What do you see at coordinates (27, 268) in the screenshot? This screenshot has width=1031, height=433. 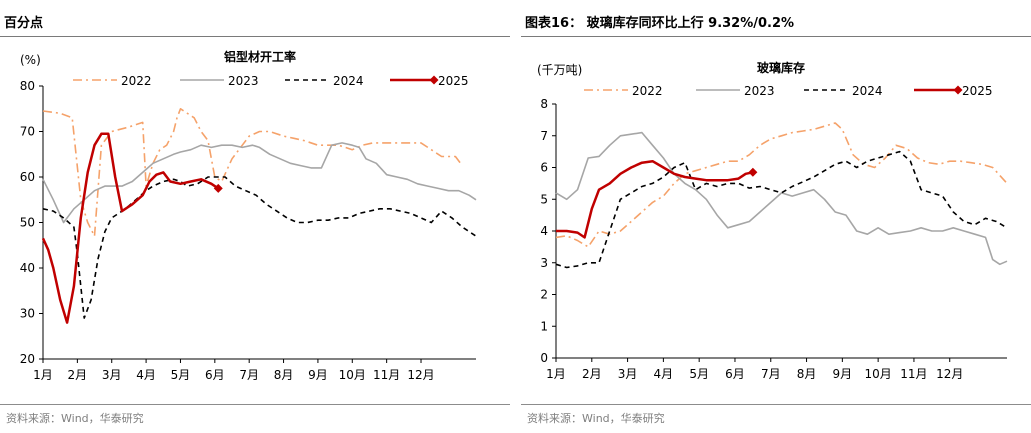 I see `y-tick-label: 40` at bounding box center [27, 268].